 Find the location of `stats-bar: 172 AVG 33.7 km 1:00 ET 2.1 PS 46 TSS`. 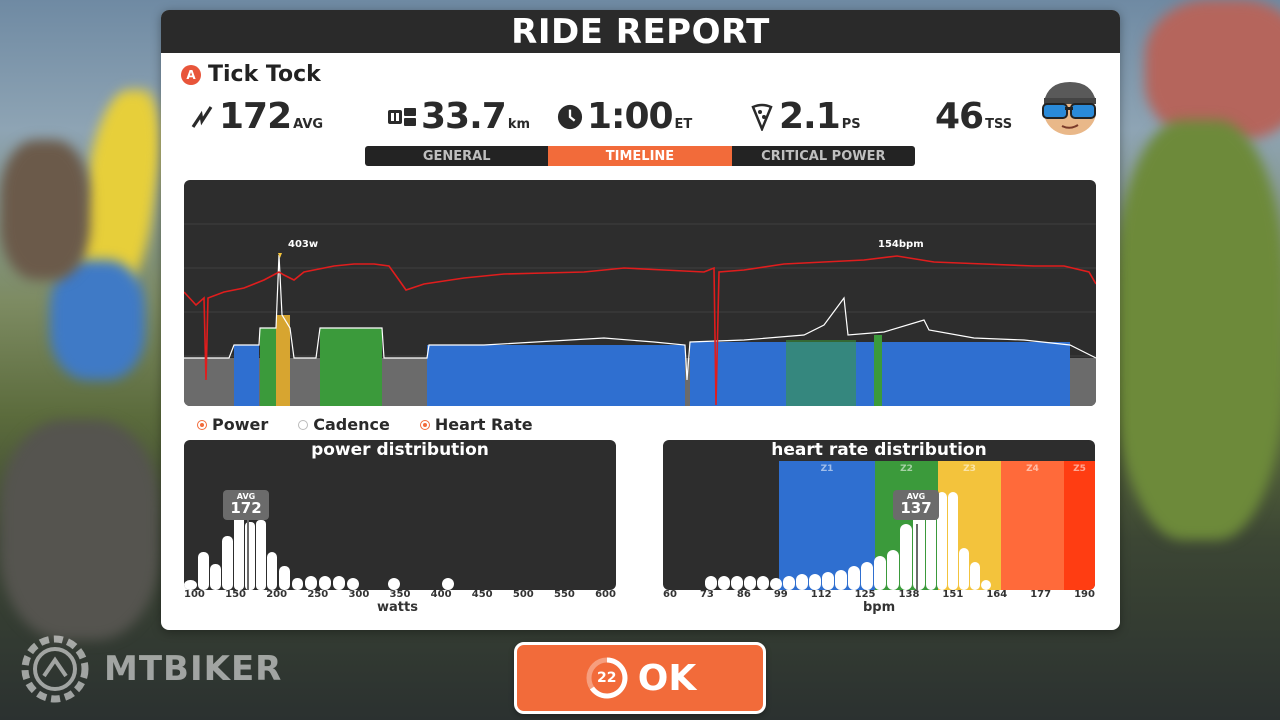

stats-bar: 172 AVG 33.7 km 1:00 ET 2.1 PS 46 TSS is located at coordinates (640, 118).